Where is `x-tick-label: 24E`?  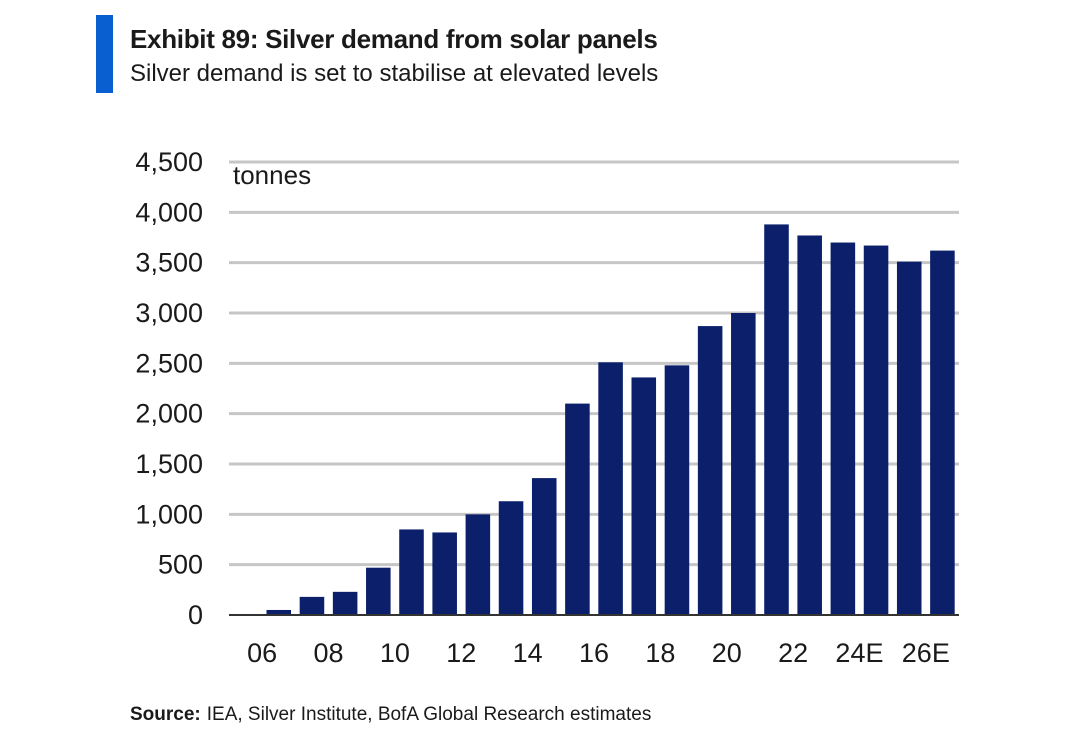 x-tick-label: 24E is located at coordinates (859, 653).